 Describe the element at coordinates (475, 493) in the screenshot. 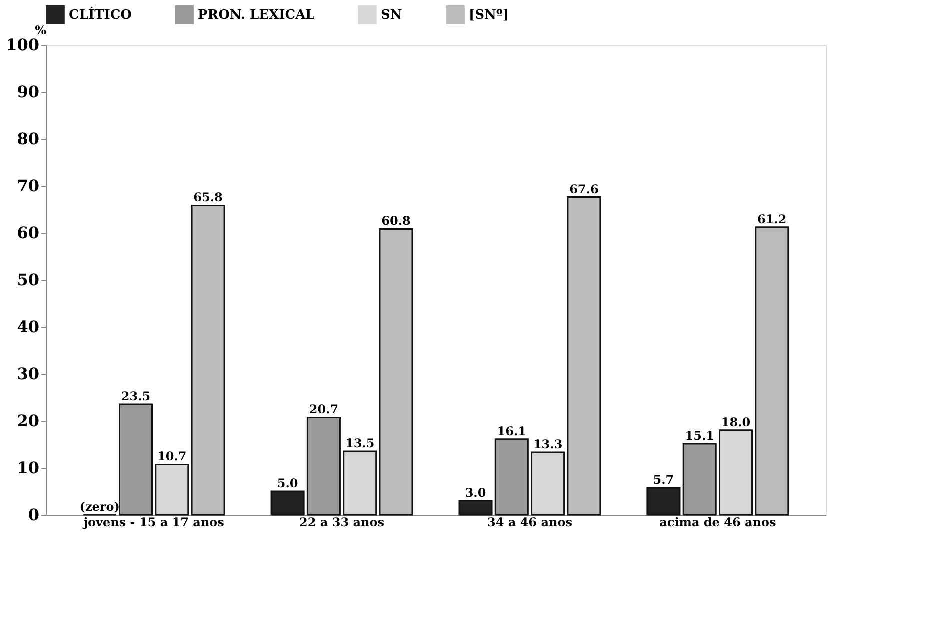

I see `data-label: 3.0` at that location.